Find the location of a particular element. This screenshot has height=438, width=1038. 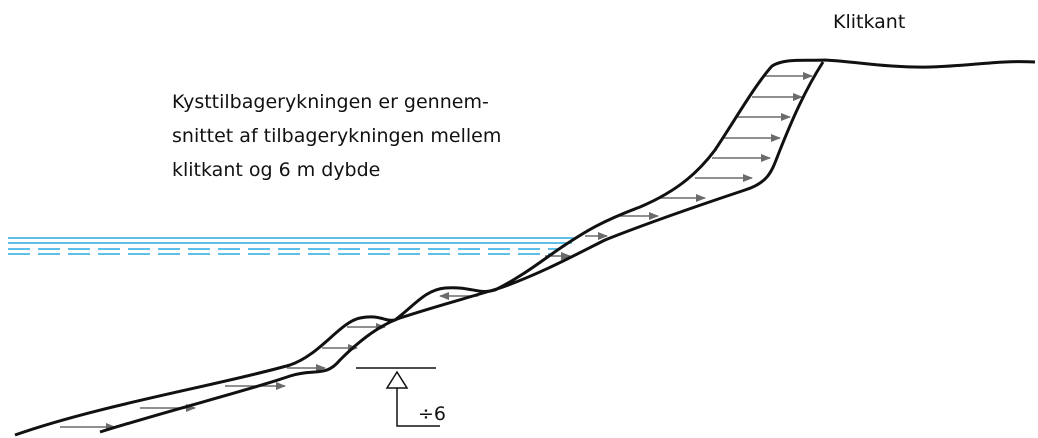

description-line: snittet af tilbagerykningen mellem is located at coordinates (336, 136).